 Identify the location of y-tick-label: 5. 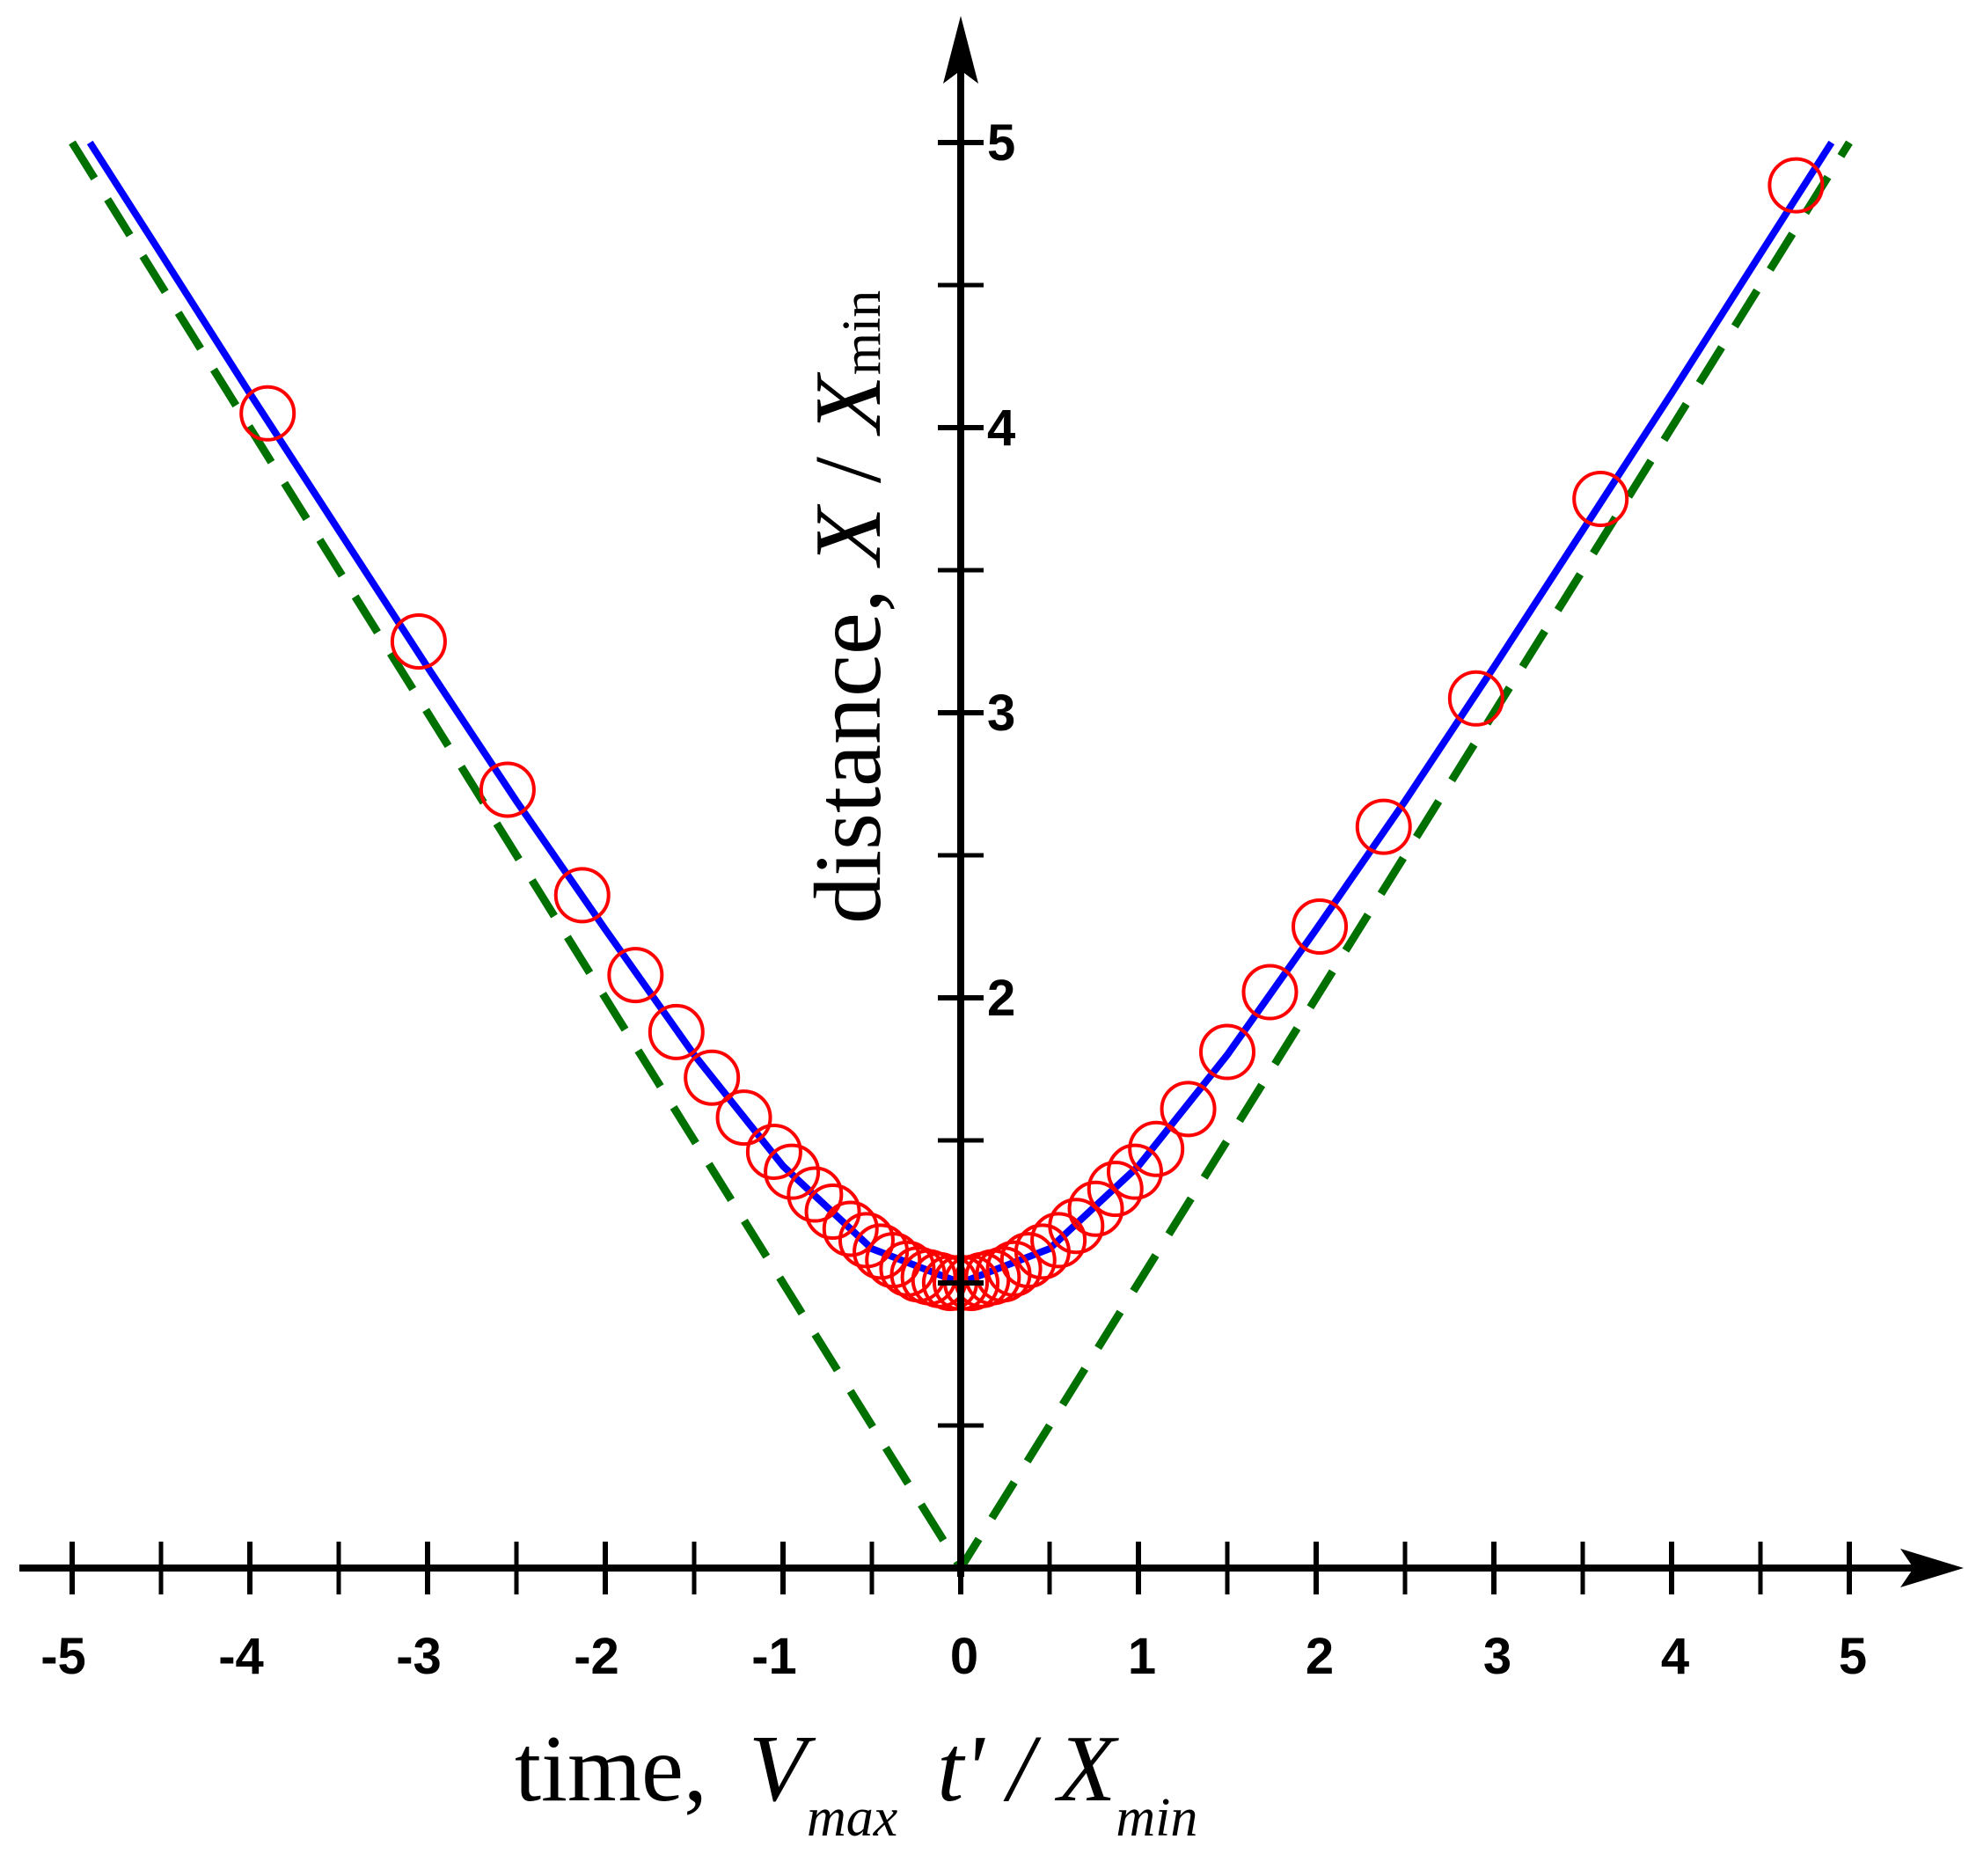
(1001, 143).